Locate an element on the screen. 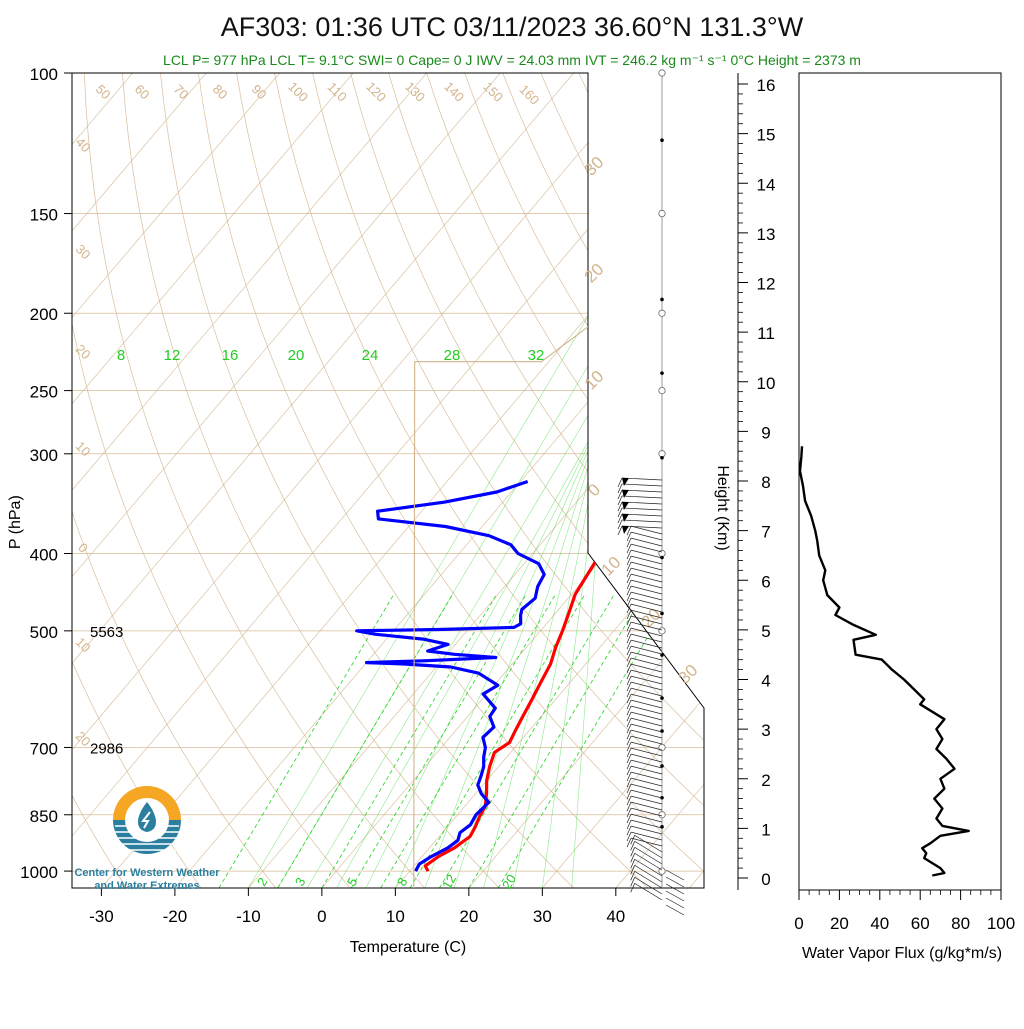 The image size is (1024, 1029). dry-adiabat-edge-label: 30 is located at coordinates (83, 251).